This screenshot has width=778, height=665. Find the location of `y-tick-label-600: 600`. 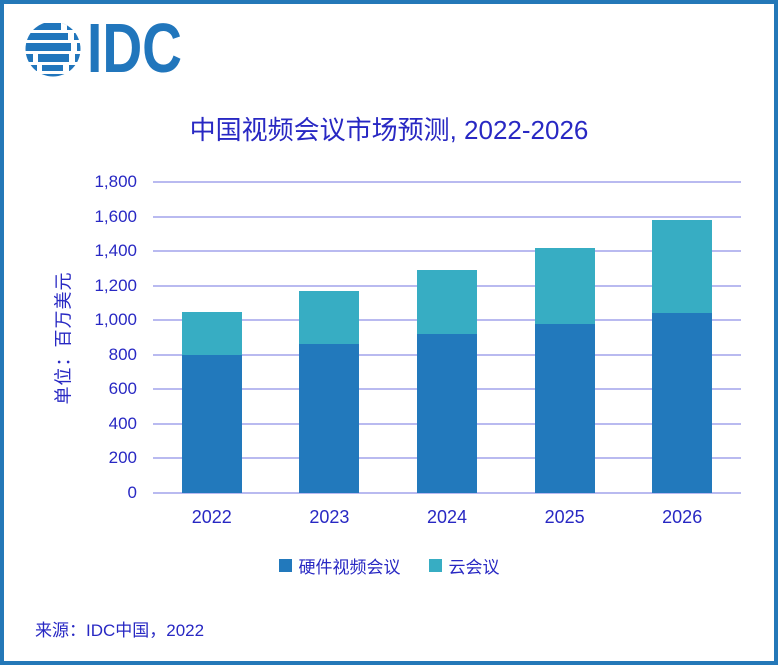

y-tick-label-600: 600 is located at coordinates (122, 389).